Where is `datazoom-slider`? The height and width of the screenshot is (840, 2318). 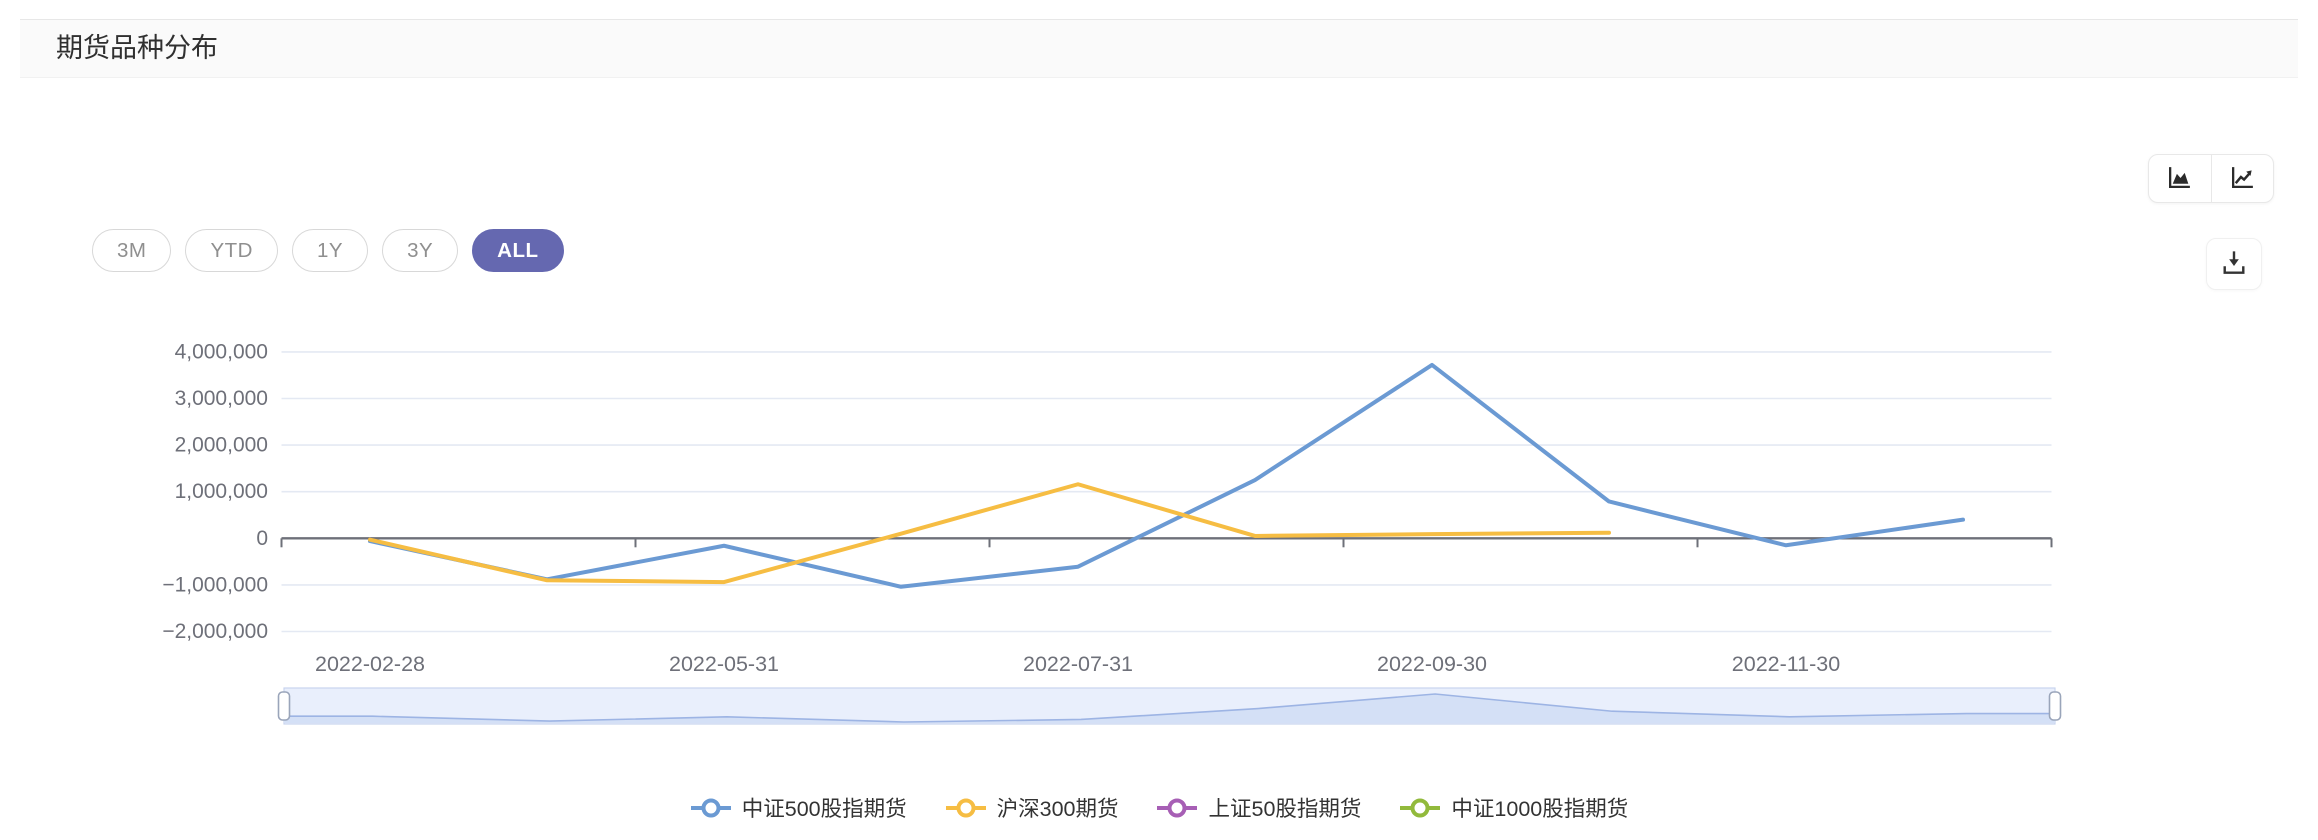 datazoom-slider is located at coordinates (1169, 706).